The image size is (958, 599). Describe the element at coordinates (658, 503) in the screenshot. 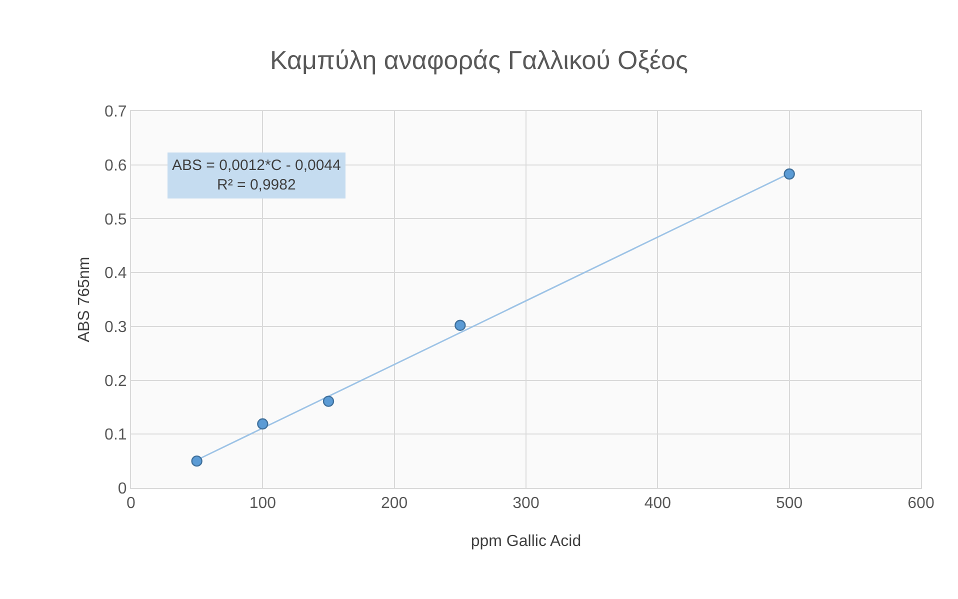

I see `x-tick-label: 400` at that location.